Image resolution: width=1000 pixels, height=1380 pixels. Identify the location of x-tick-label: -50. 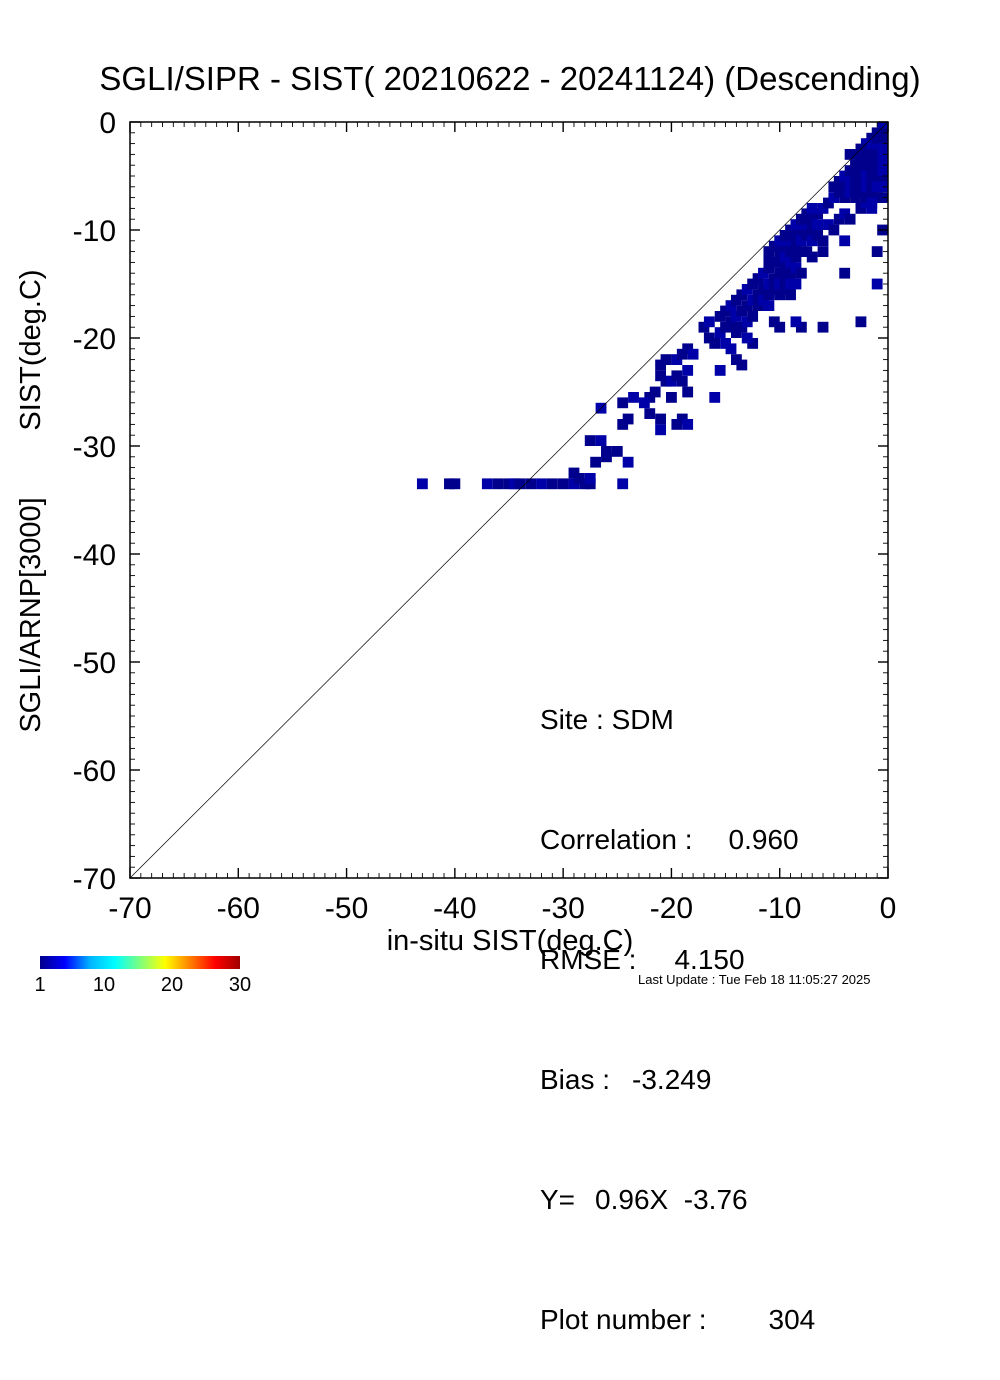
(346, 908).